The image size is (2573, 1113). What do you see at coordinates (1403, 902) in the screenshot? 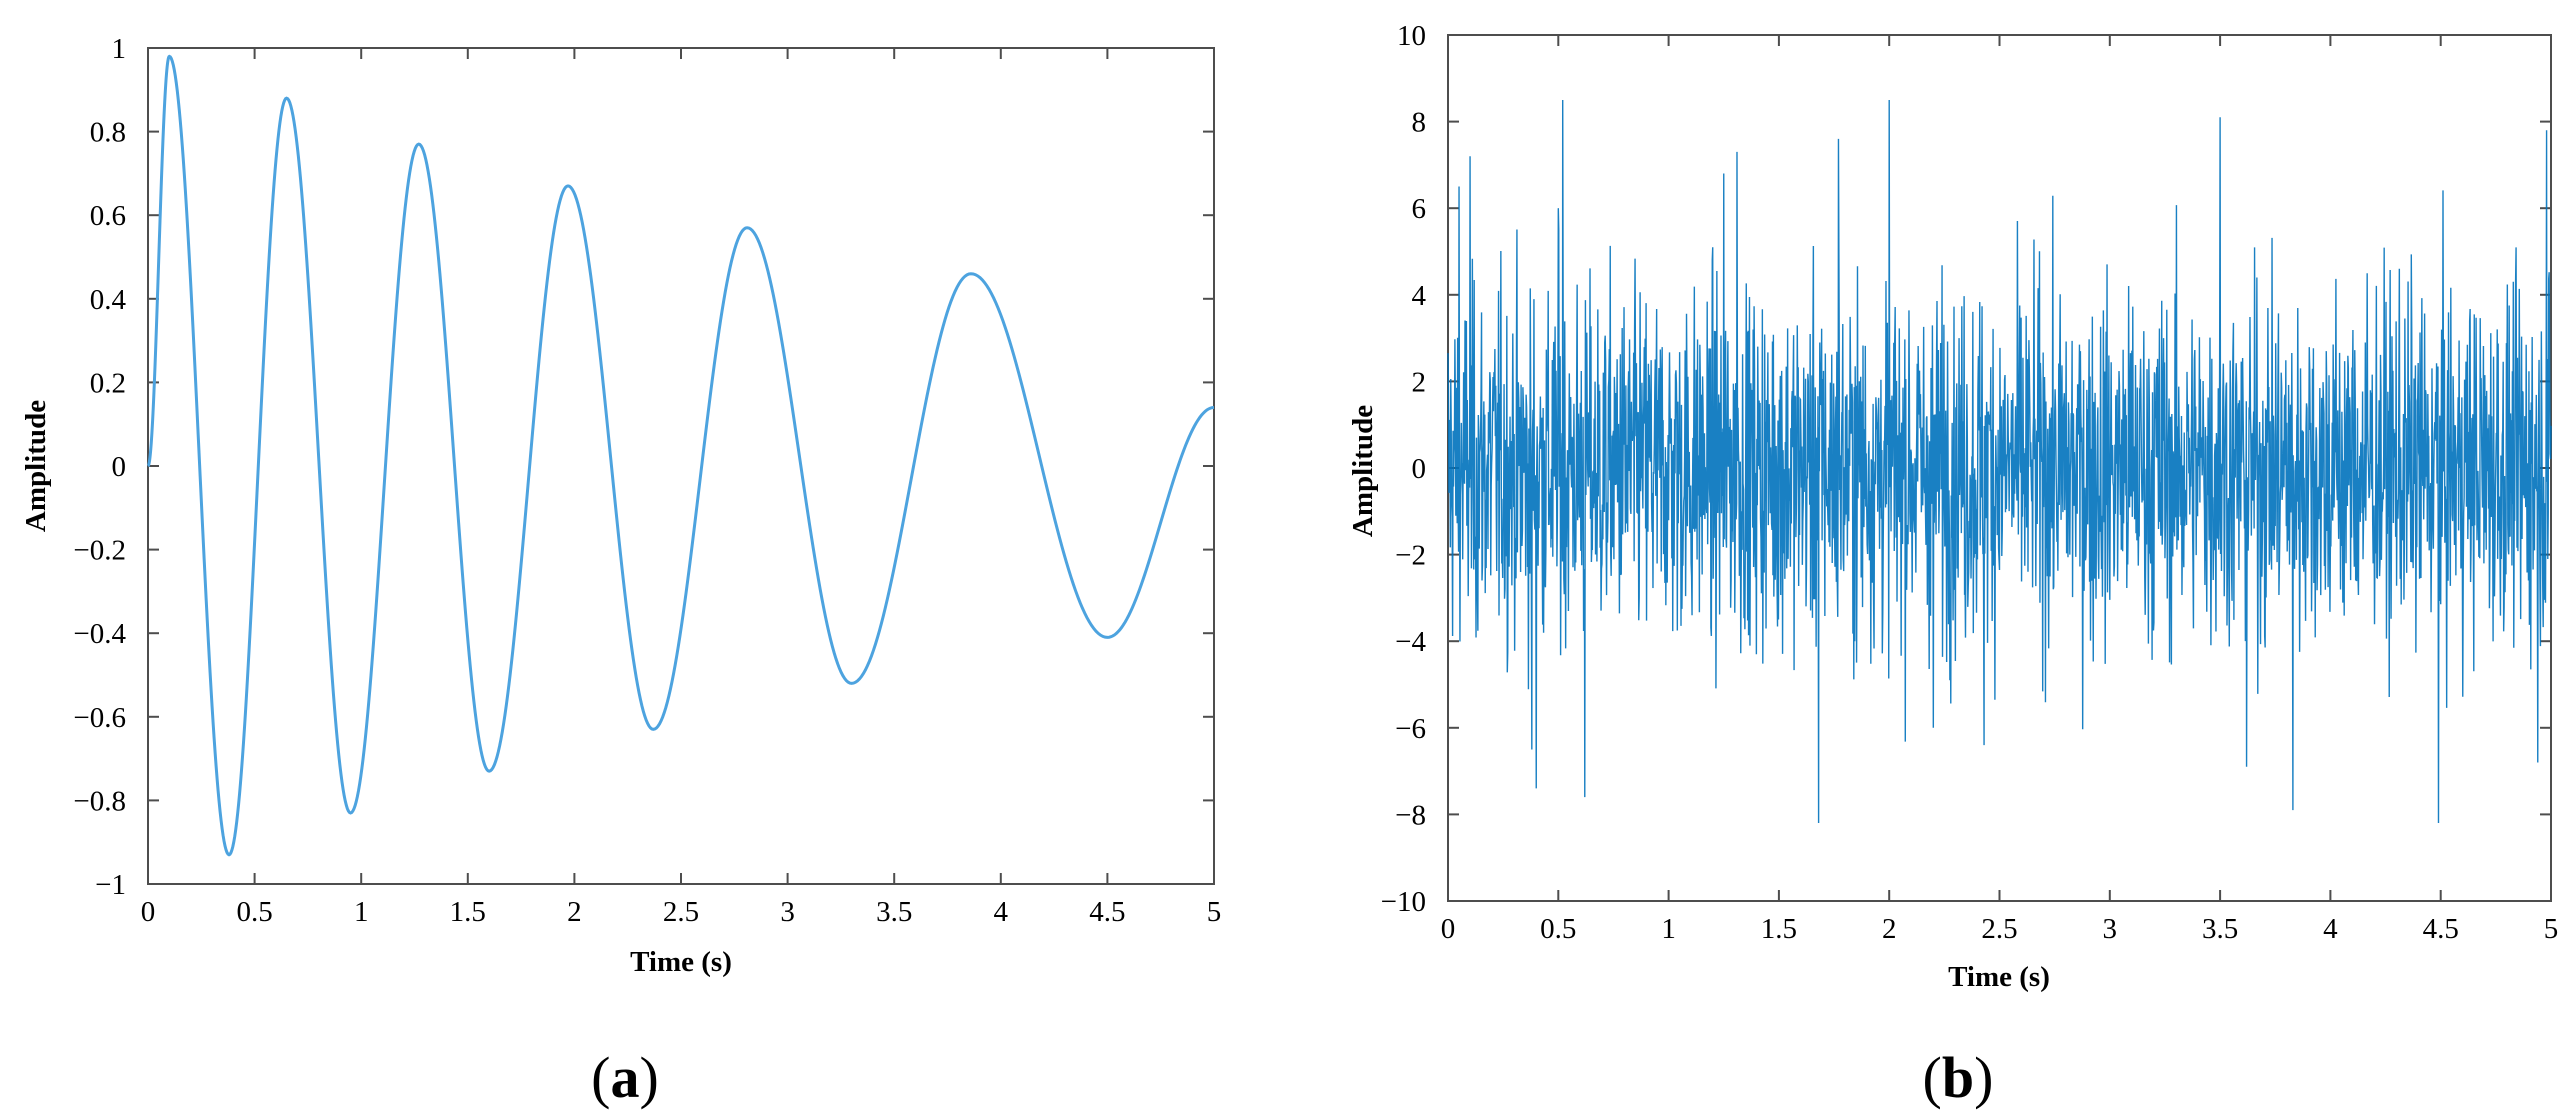
I see `y-tick-label: −10` at bounding box center [1403, 902].